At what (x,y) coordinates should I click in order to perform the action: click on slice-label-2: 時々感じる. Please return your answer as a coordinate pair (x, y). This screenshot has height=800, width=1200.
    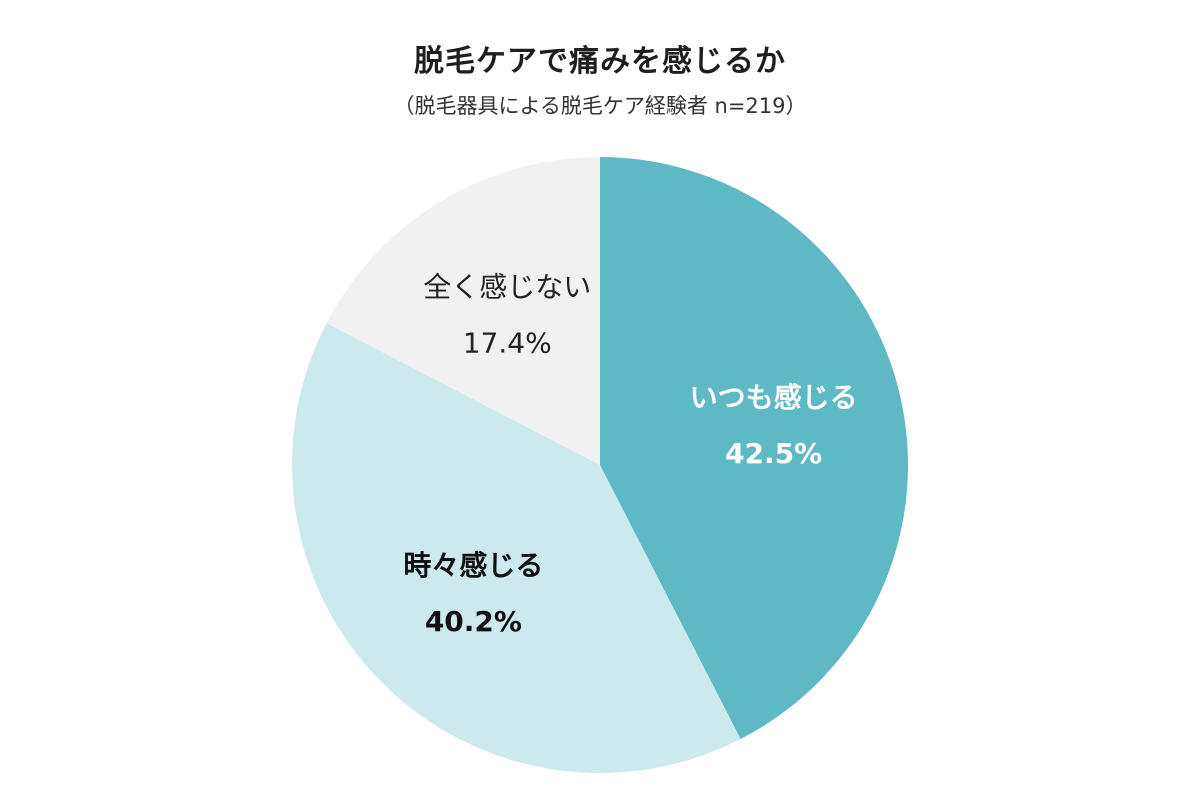
    Looking at the image, I should click on (473, 565).